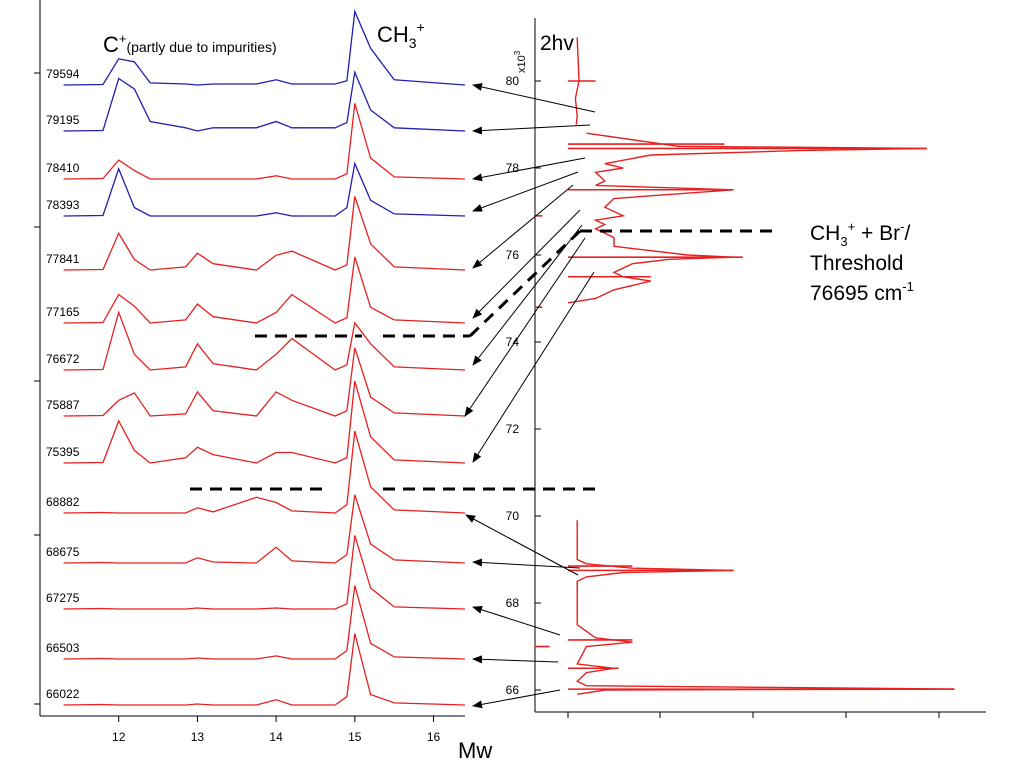 Image resolution: width=1024 pixels, height=768 pixels. What do you see at coordinates (413, 43) in the screenshot?
I see `ch3-plus-sub: 3` at bounding box center [413, 43].